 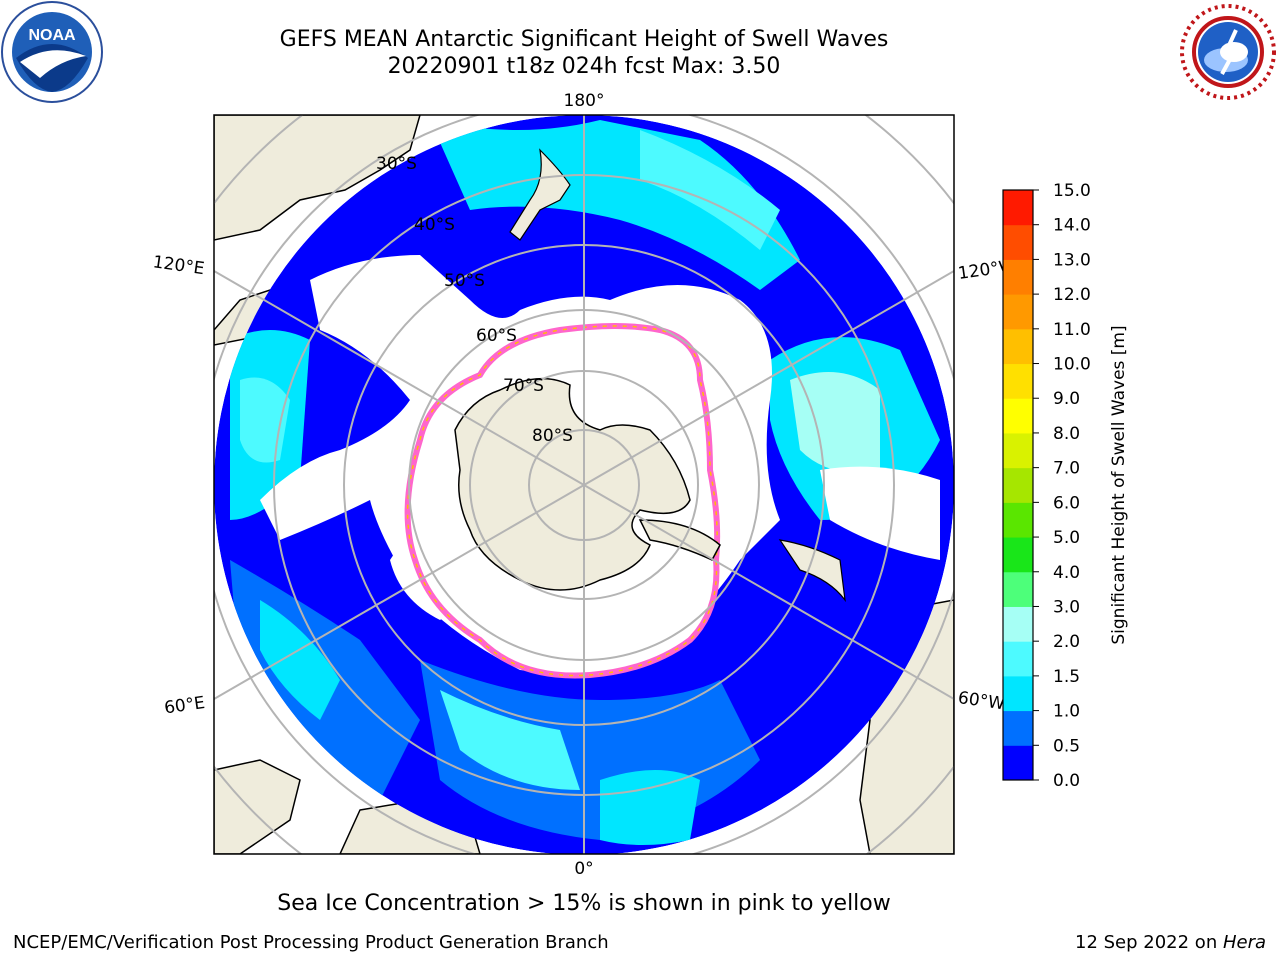 I want to click on colorbar-tick-label: 13.0, so click(x=1072, y=260).